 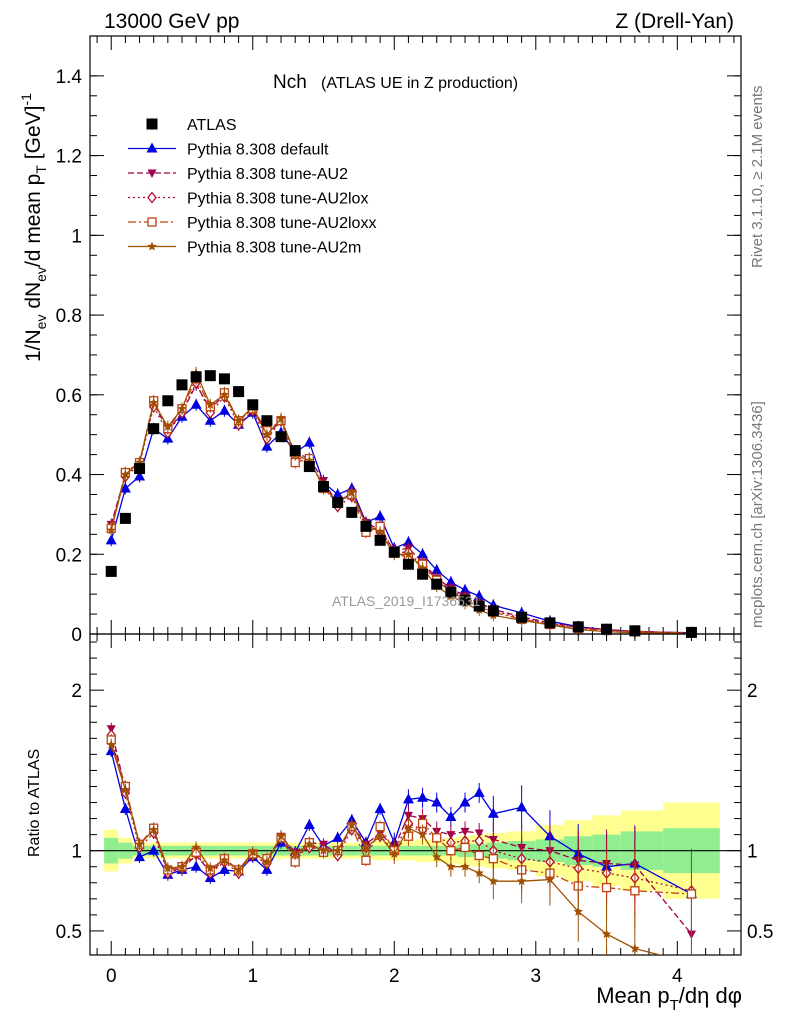 I want to click on ratio-line-AU2, so click(x=401, y=831).